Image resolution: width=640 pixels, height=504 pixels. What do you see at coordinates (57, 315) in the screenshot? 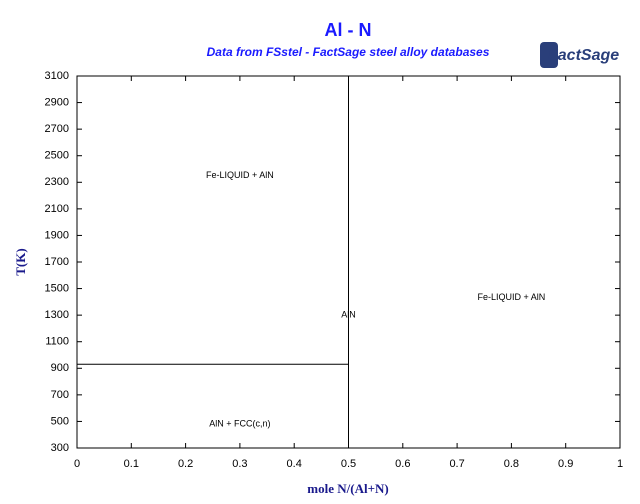
I see `y-tick-label: 1300` at bounding box center [57, 315].